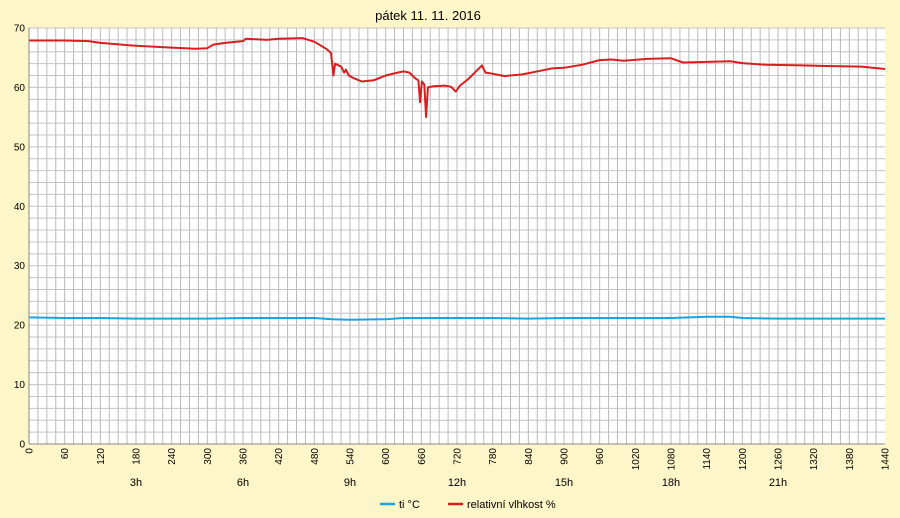  Describe the element at coordinates (409, 505) in the screenshot. I see `legend-label-temperature: ti °C` at that location.